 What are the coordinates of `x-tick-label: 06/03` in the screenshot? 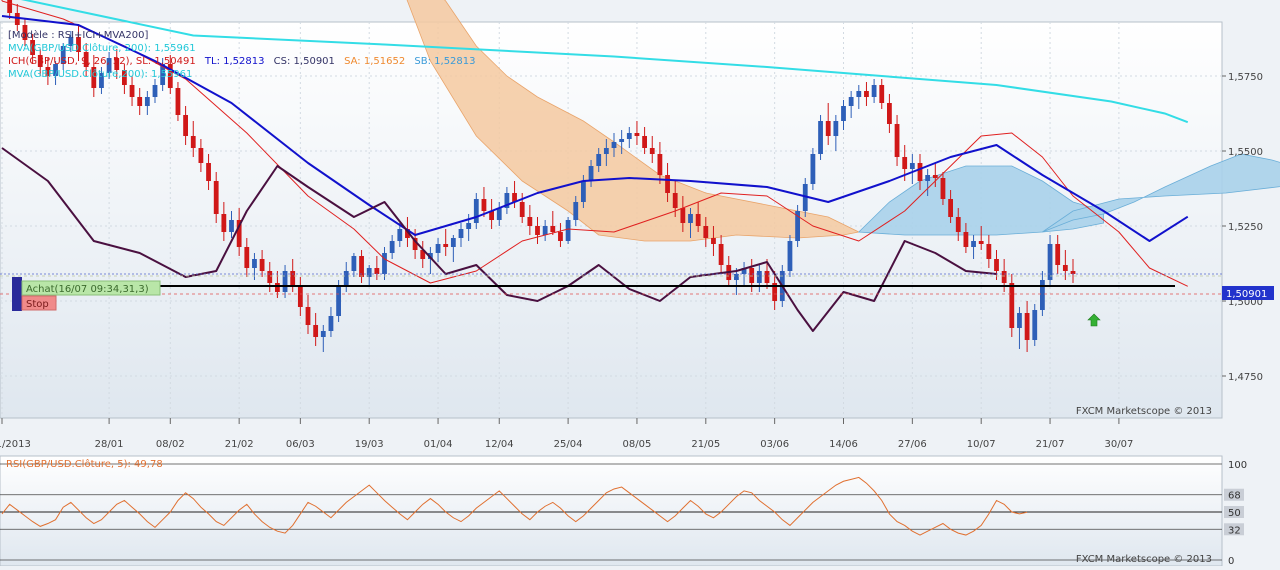 It's located at (300, 444).